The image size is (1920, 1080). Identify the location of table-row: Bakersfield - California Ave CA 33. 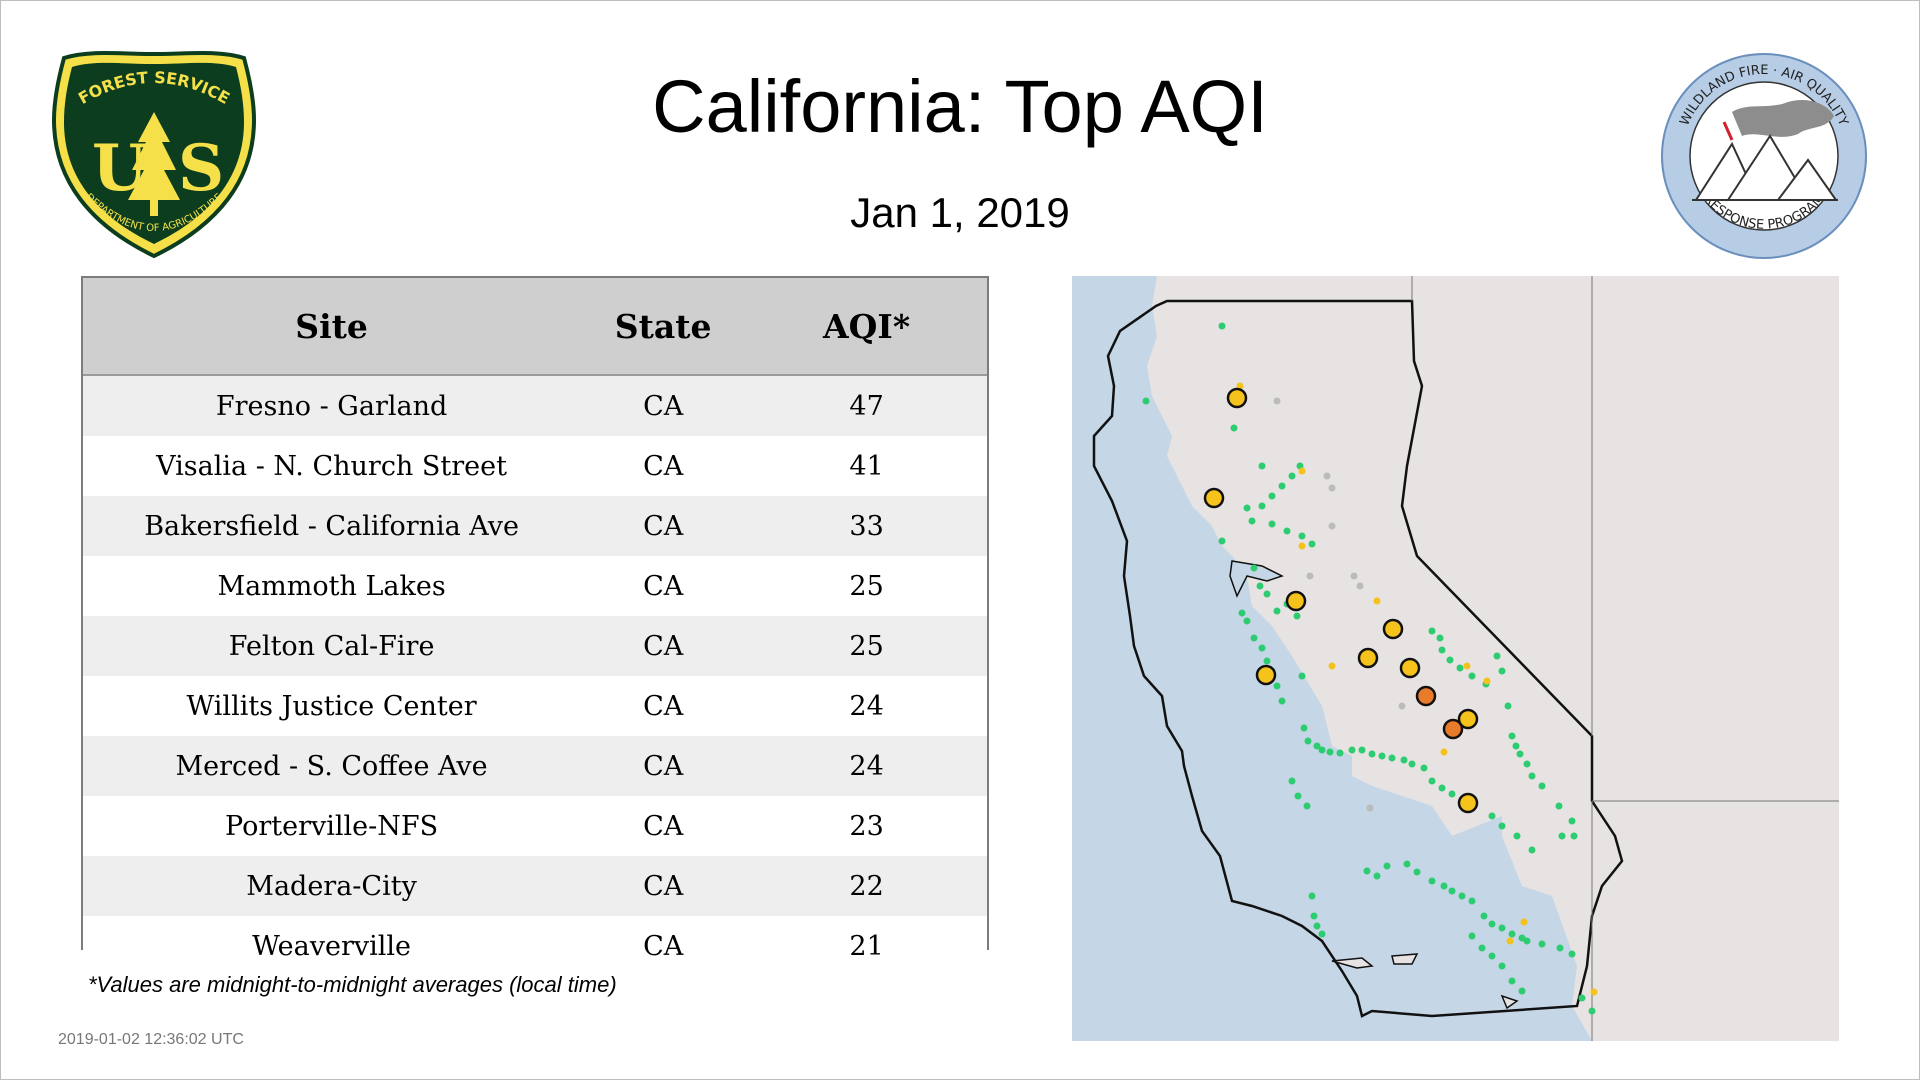
(535, 526).